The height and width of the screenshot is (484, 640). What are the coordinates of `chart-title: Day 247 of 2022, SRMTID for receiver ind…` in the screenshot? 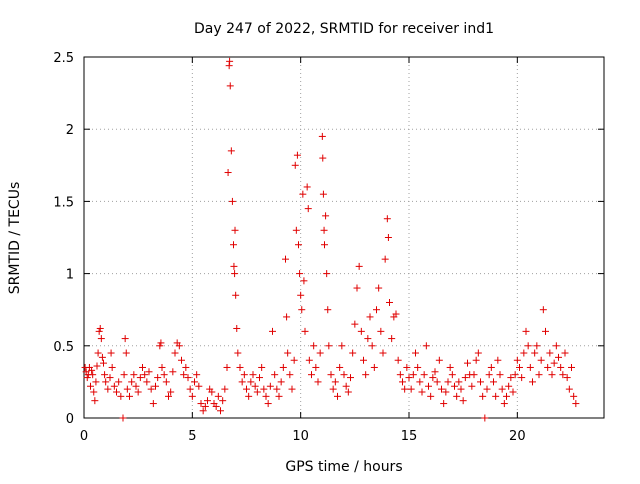 It's located at (344, 29).